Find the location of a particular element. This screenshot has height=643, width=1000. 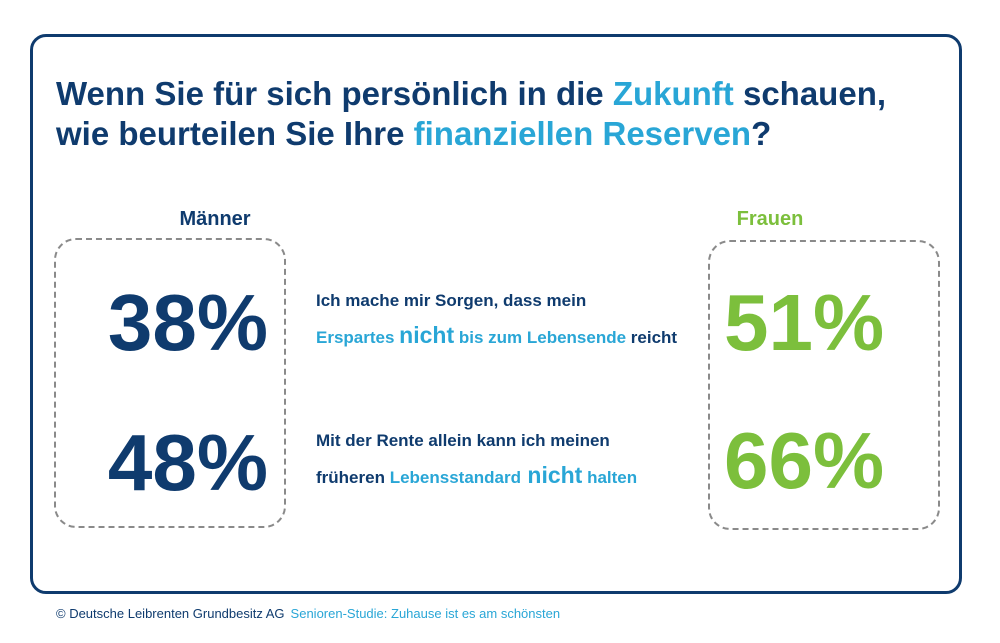

statement-text: Ich mache mir Sorgen, dass mein is located at coordinates (451, 300).